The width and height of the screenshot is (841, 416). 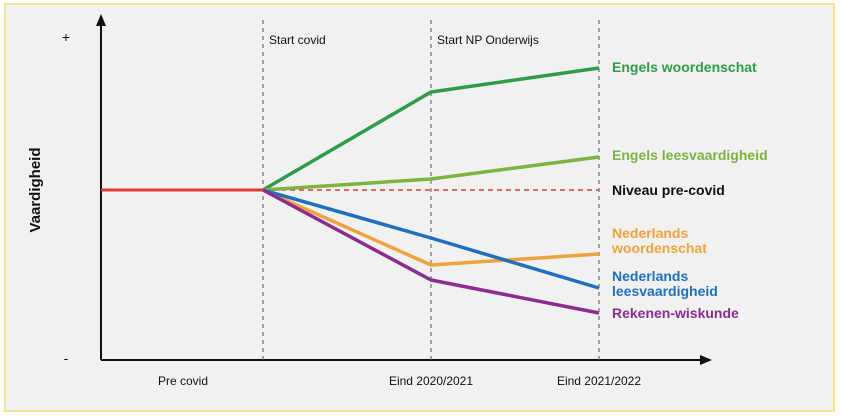 I want to click on marker-label: Start NP Onderwijs, so click(x=488, y=40).